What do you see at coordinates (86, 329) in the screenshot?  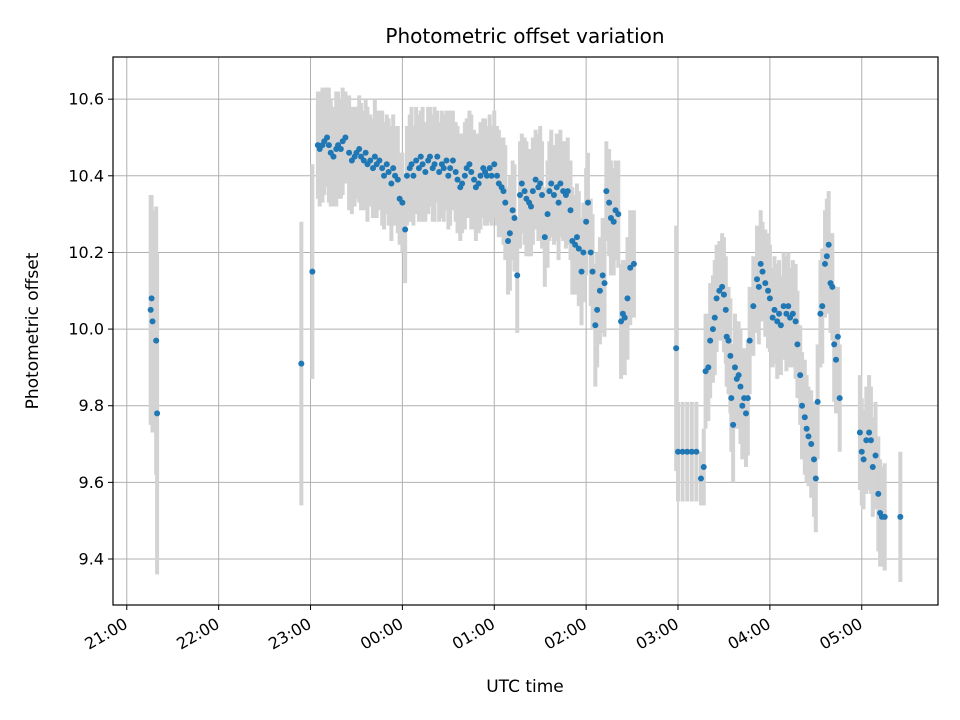 I see `y-tick-label: 10.0` at bounding box center [86, 329].